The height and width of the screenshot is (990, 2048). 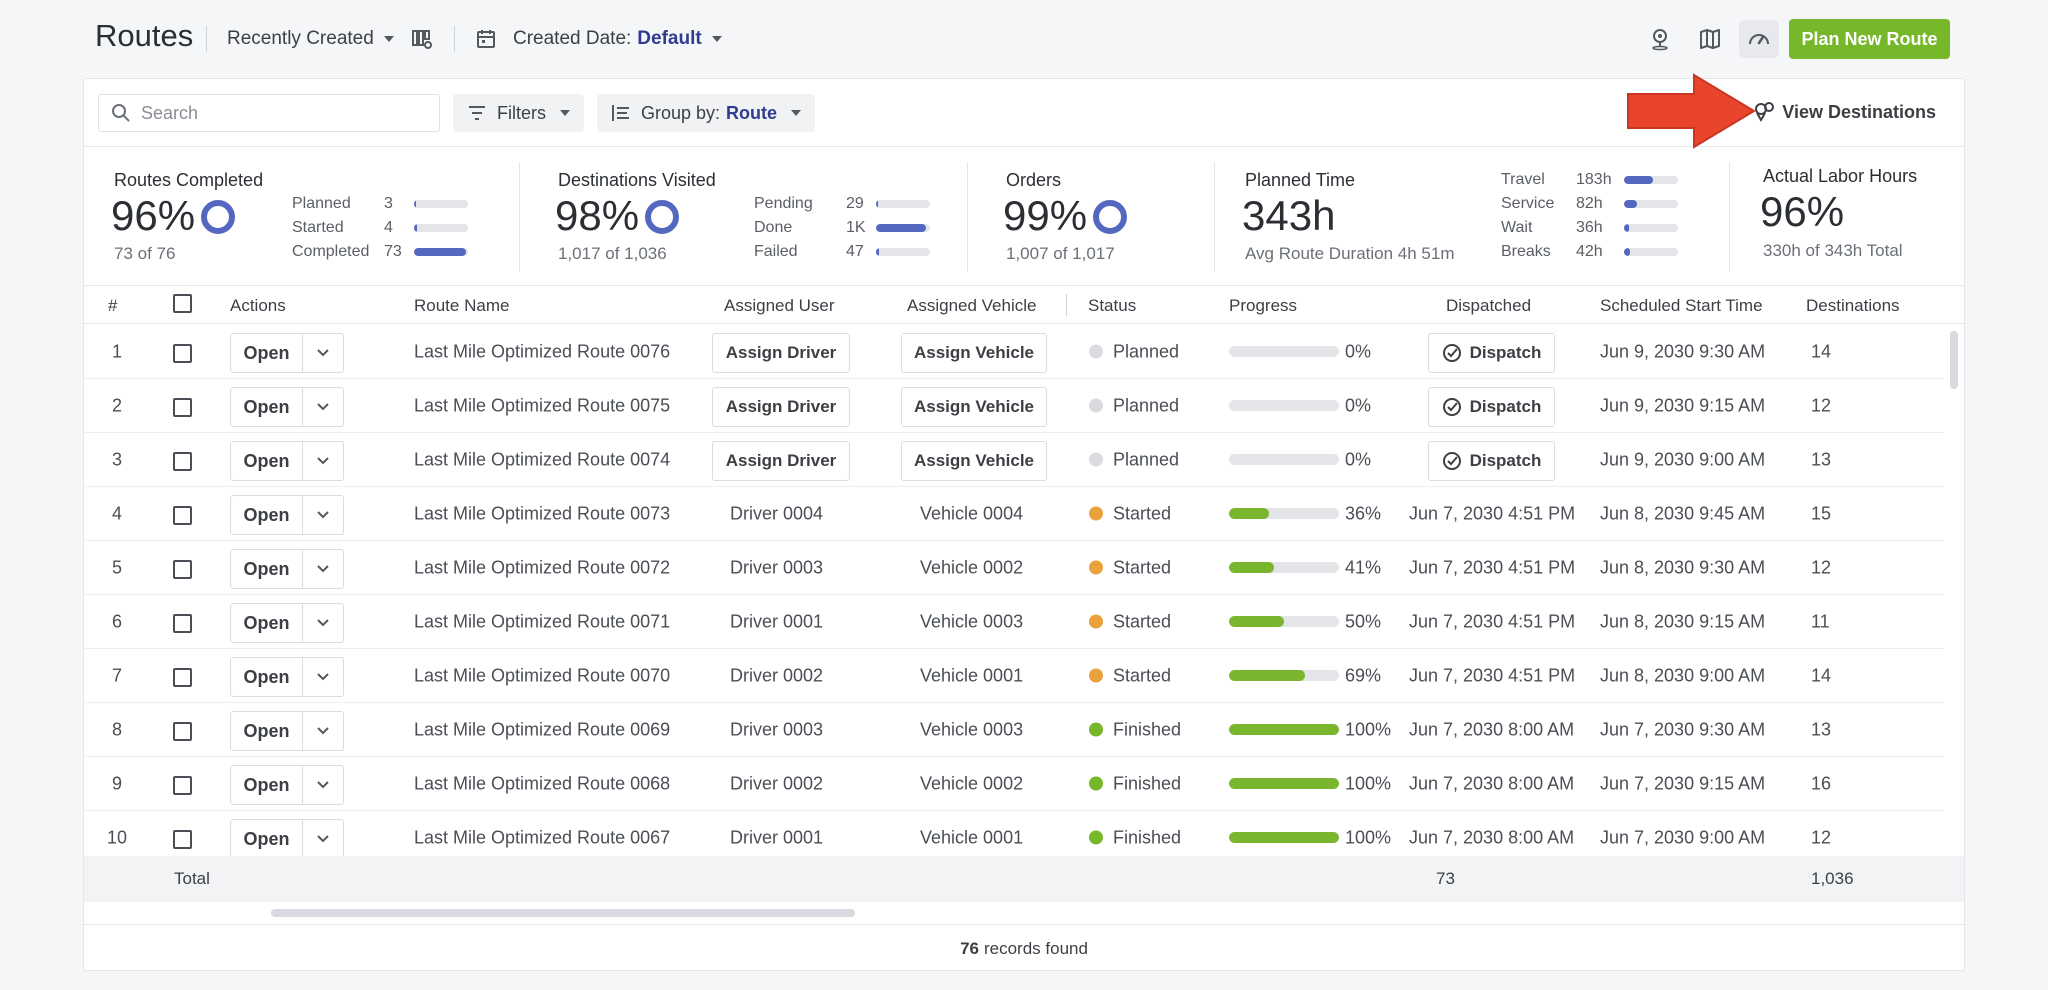 What do you see at coordinates (542, 837) in the screenshot?
I see `route-name: Last Mile Optimized Route 0067` at bounding box center [542, 837].